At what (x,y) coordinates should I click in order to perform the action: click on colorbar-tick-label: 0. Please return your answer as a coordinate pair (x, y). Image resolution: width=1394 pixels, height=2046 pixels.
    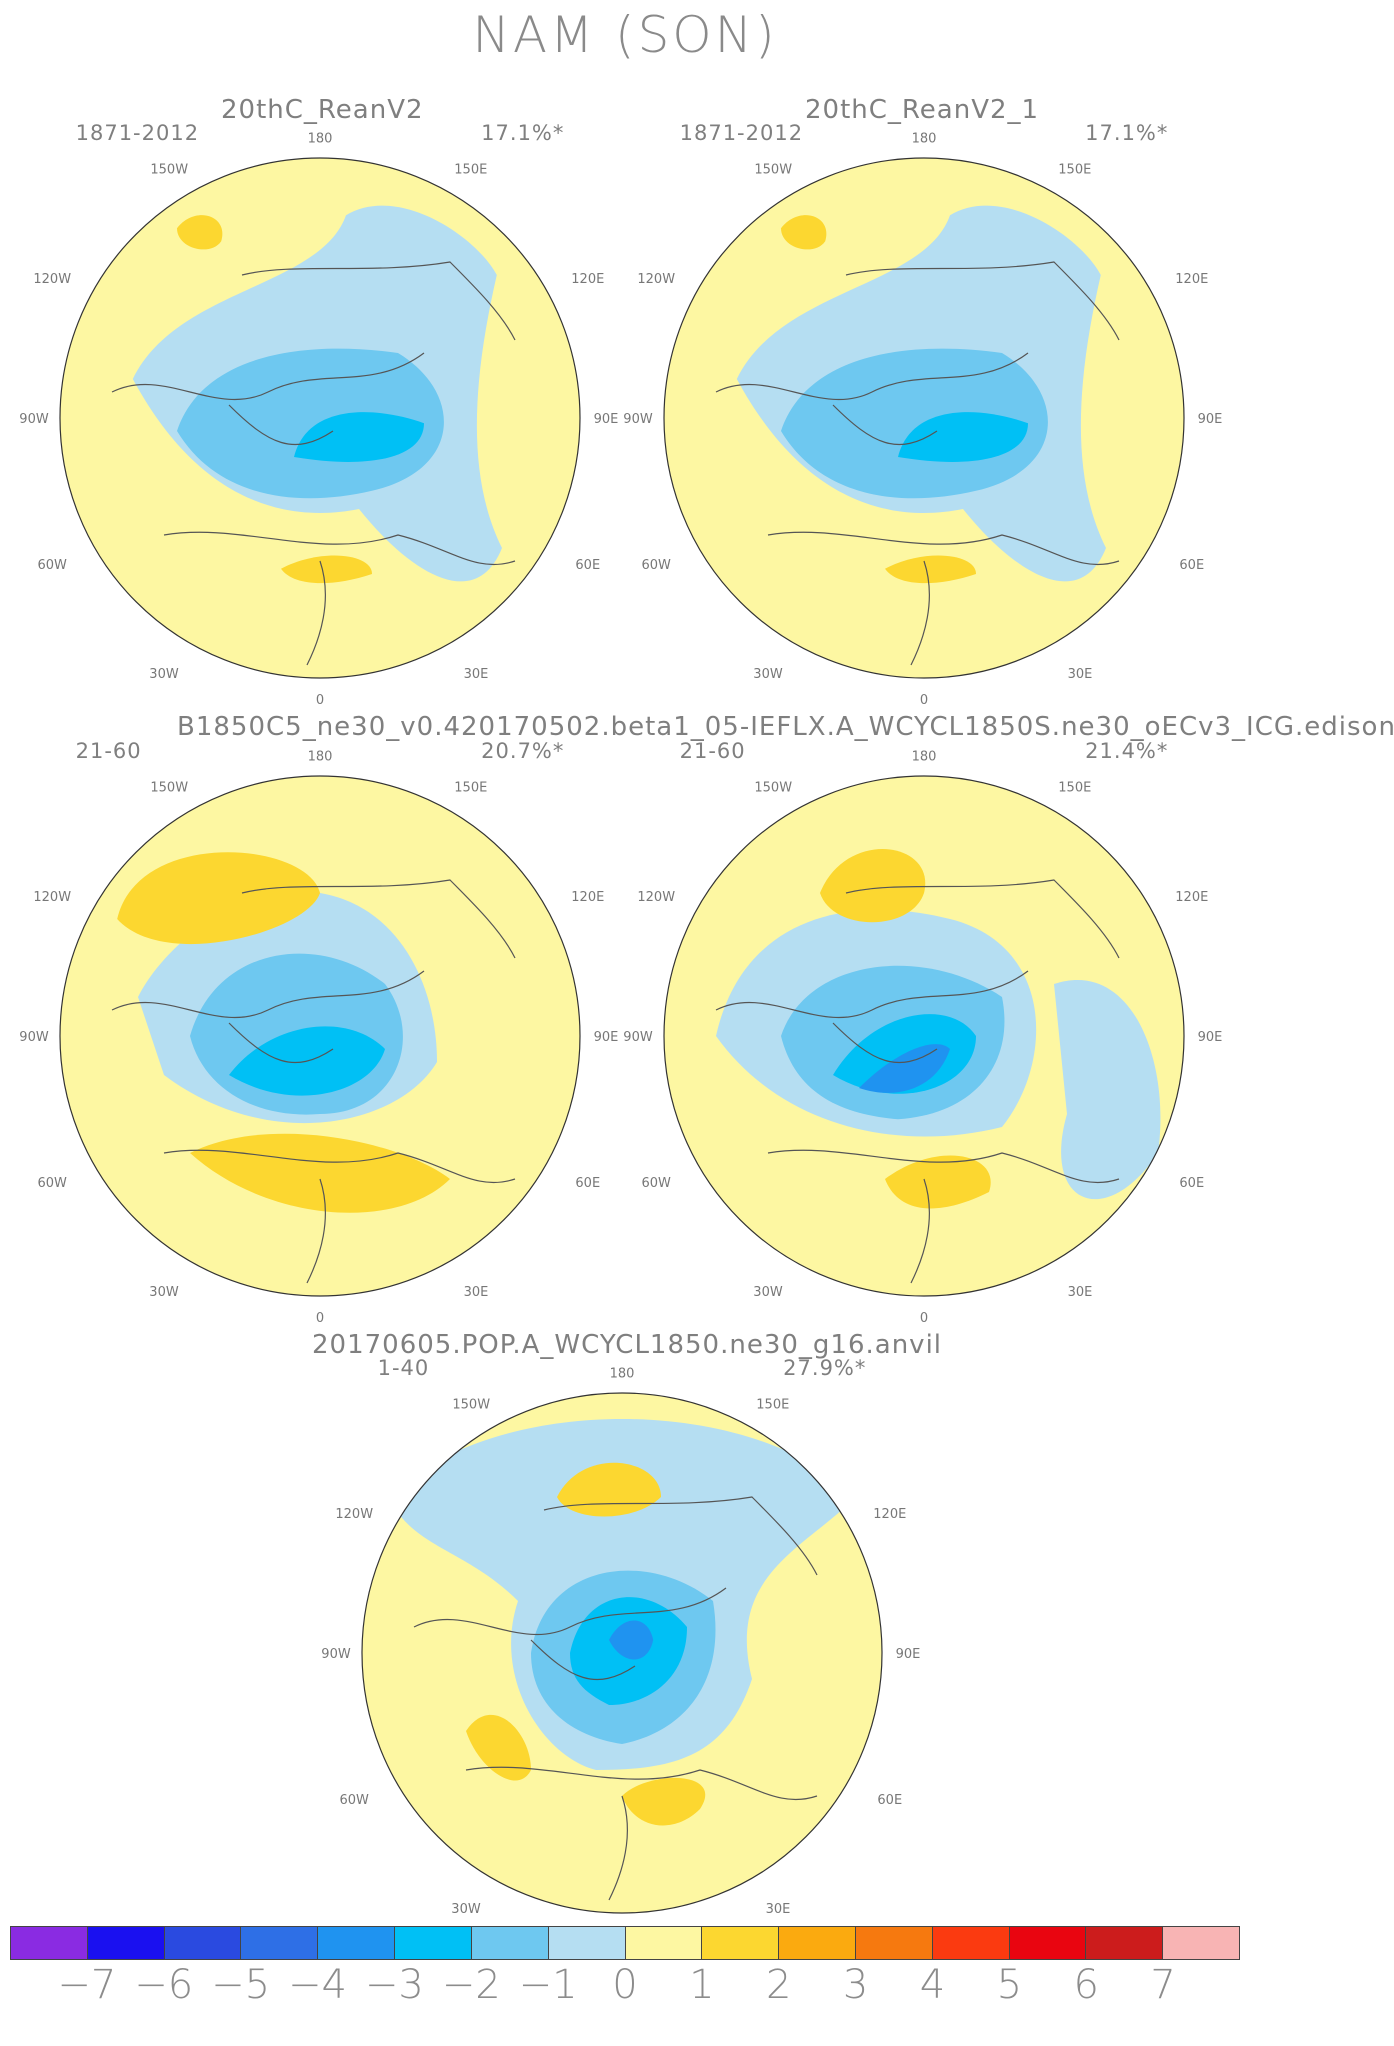
    Looking at the image, I should click on (625, 1985).